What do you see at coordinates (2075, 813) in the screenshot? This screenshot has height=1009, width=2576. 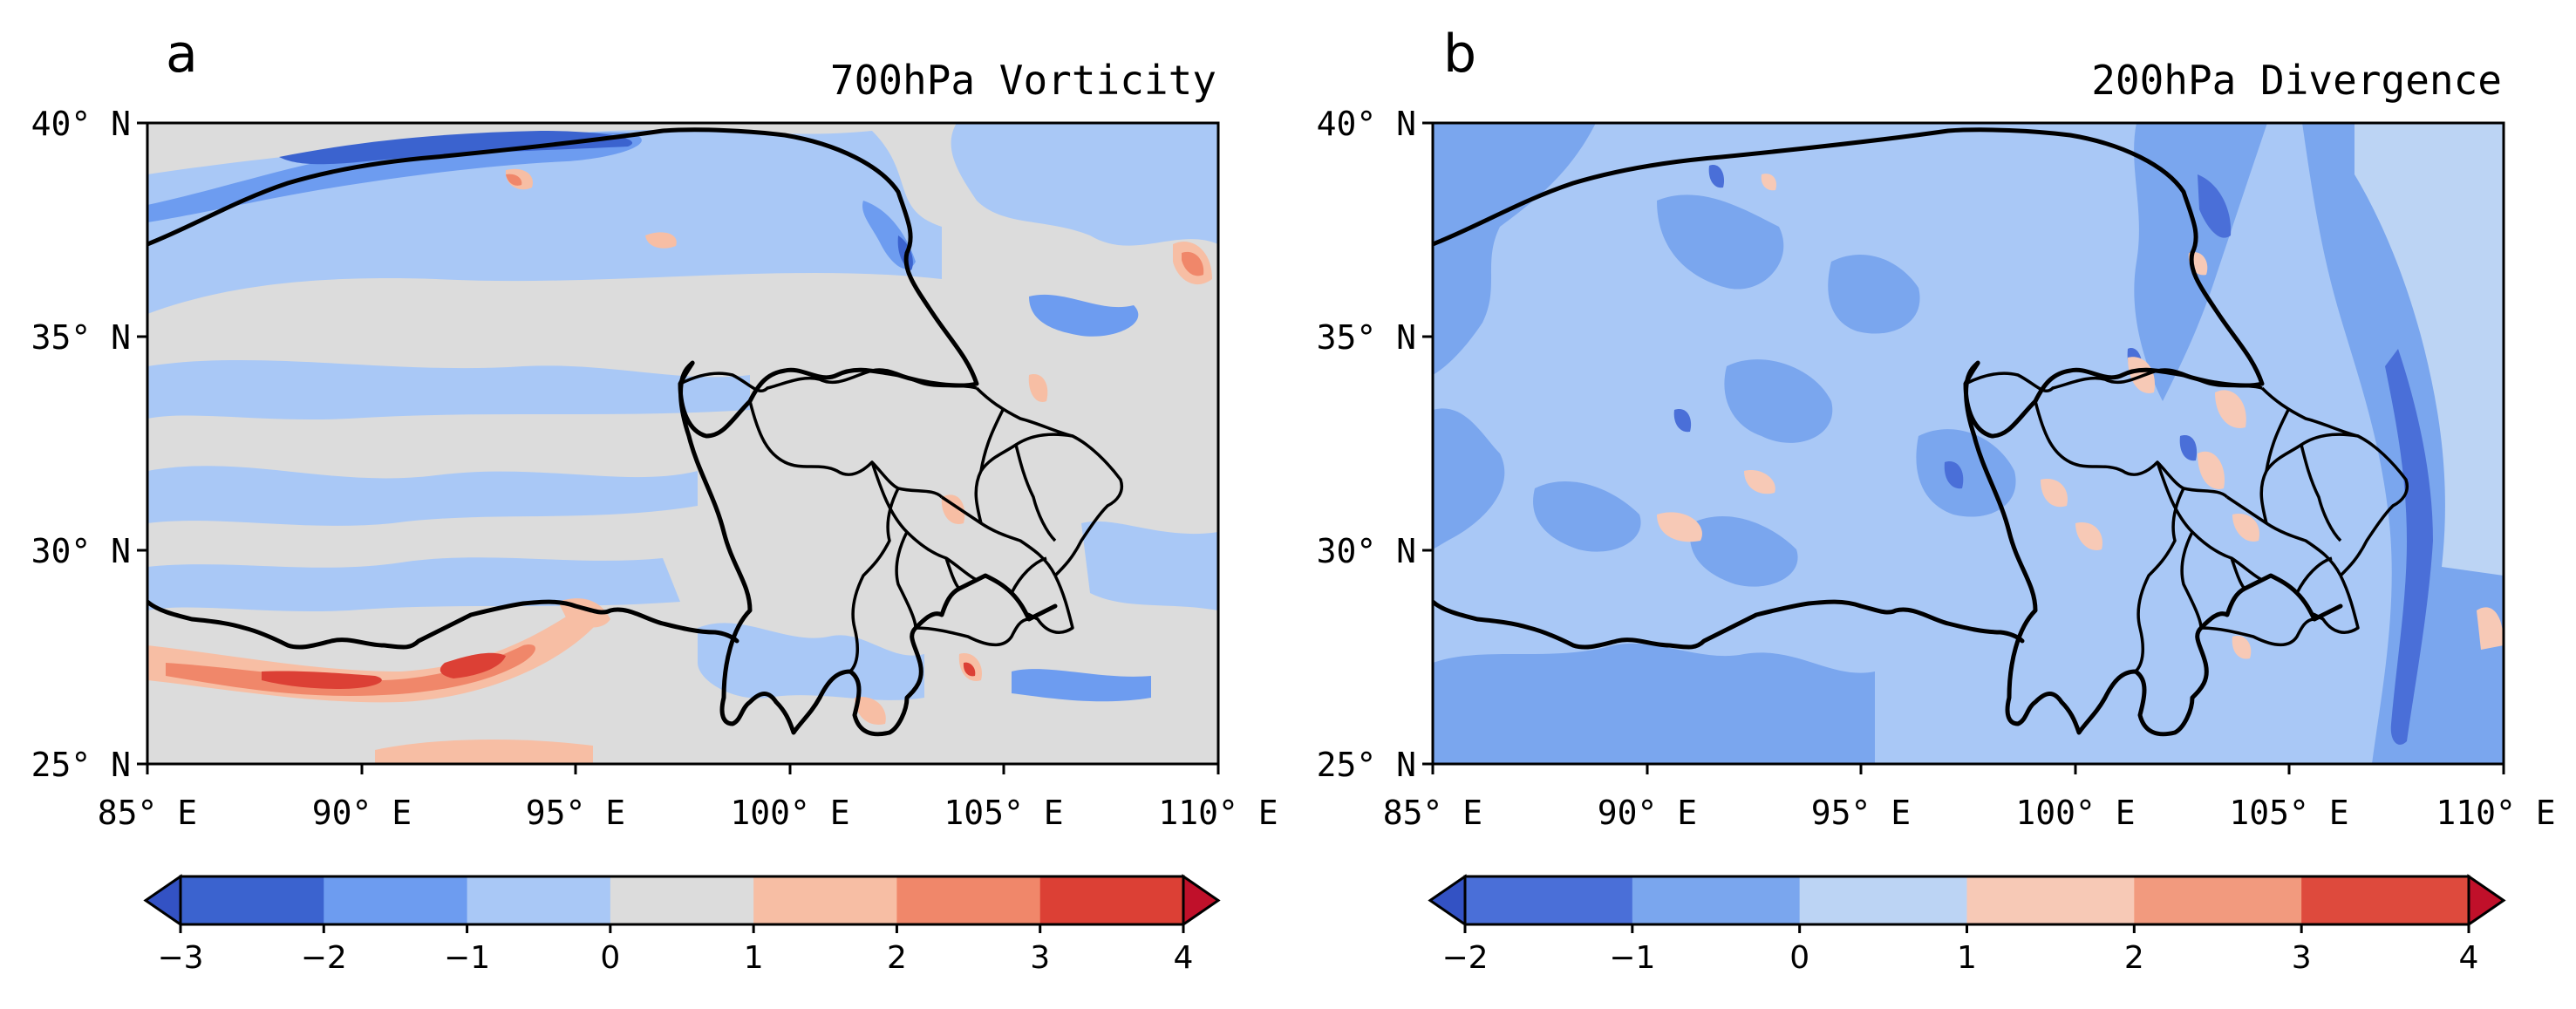 I see `panel-b-xtick-3: 100° E` at bounding box center [2075, 813].